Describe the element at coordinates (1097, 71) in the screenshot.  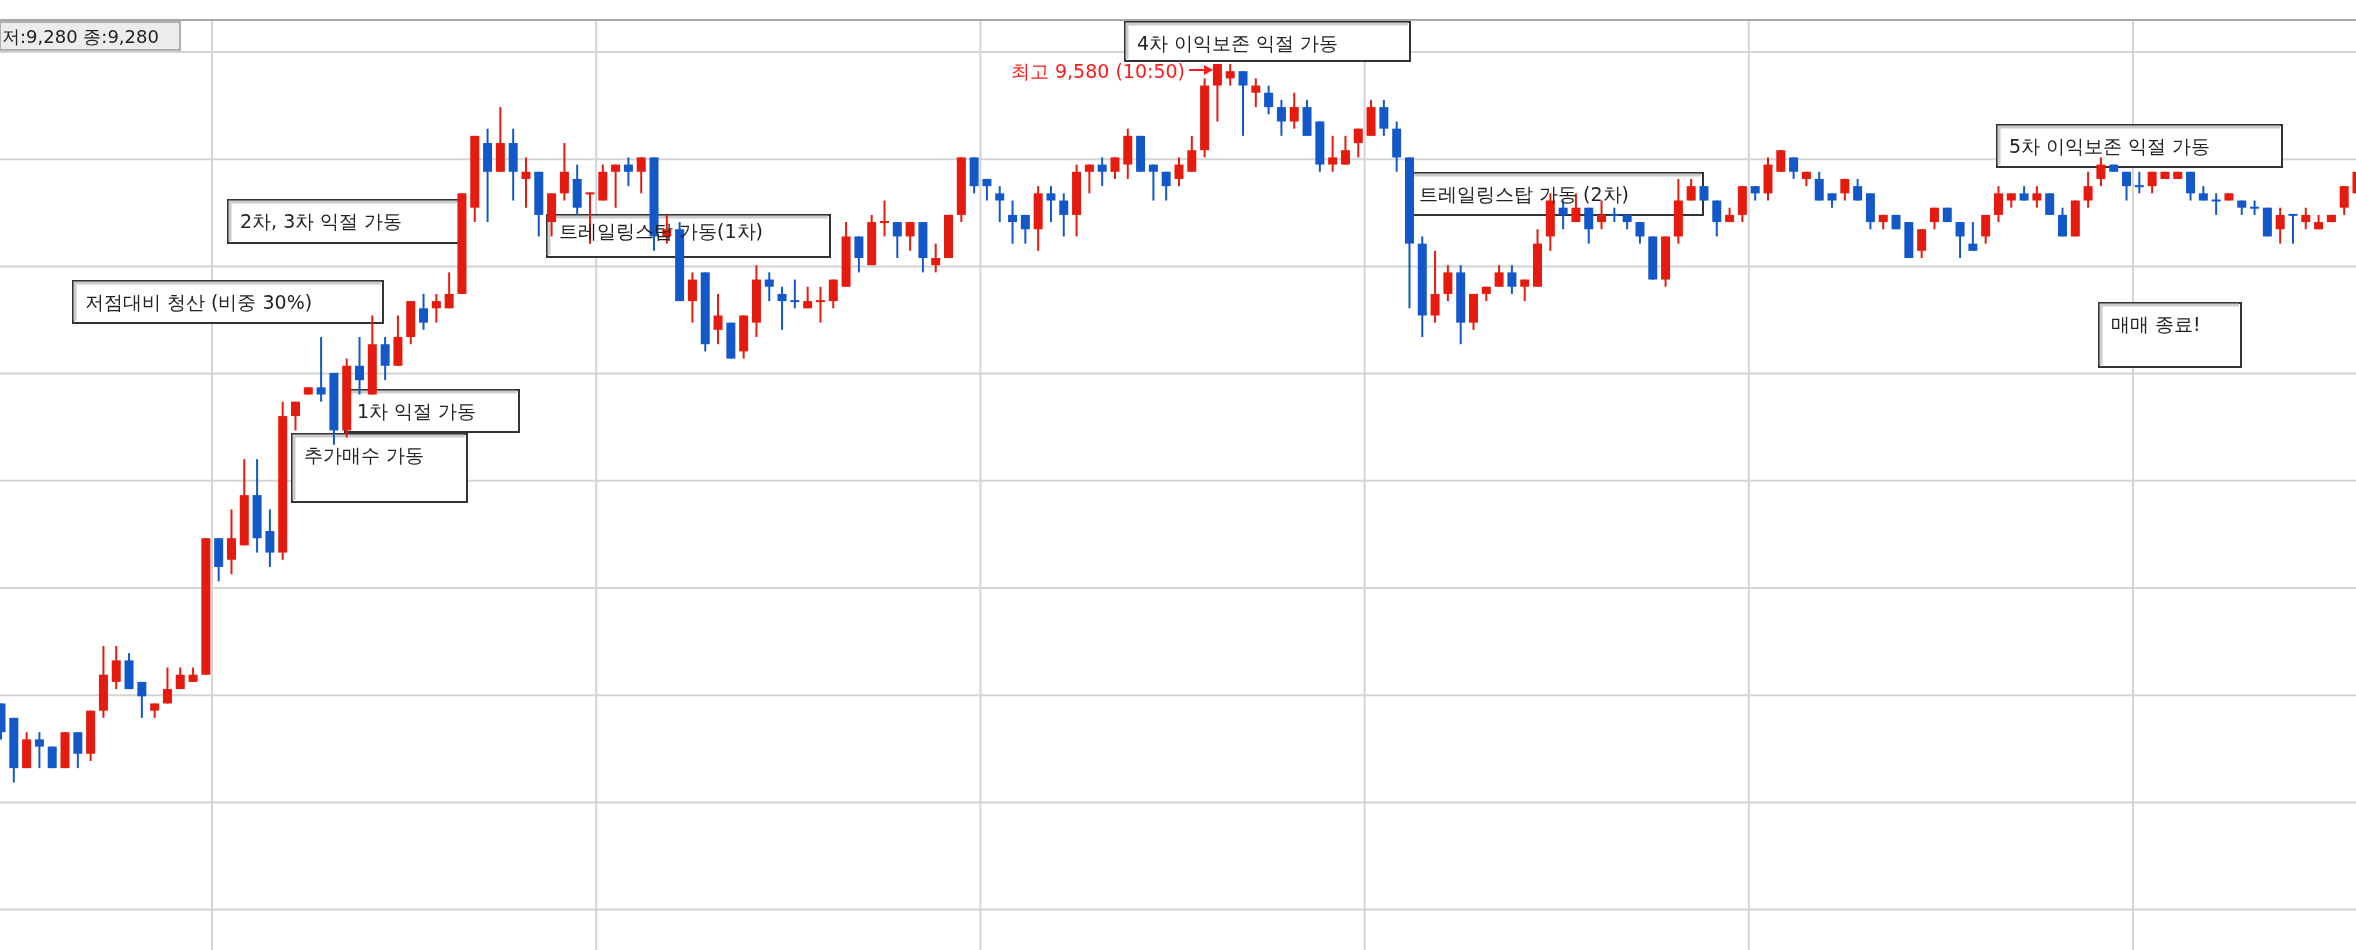
I see `note-high: 최고 9,580 (10:50)` at that location.